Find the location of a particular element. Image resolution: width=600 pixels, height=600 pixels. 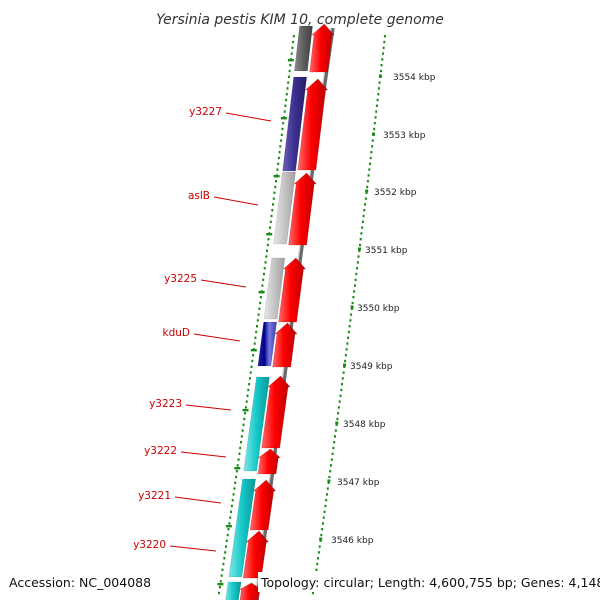

inner-dot-ring is located at coordinates (256, 315).